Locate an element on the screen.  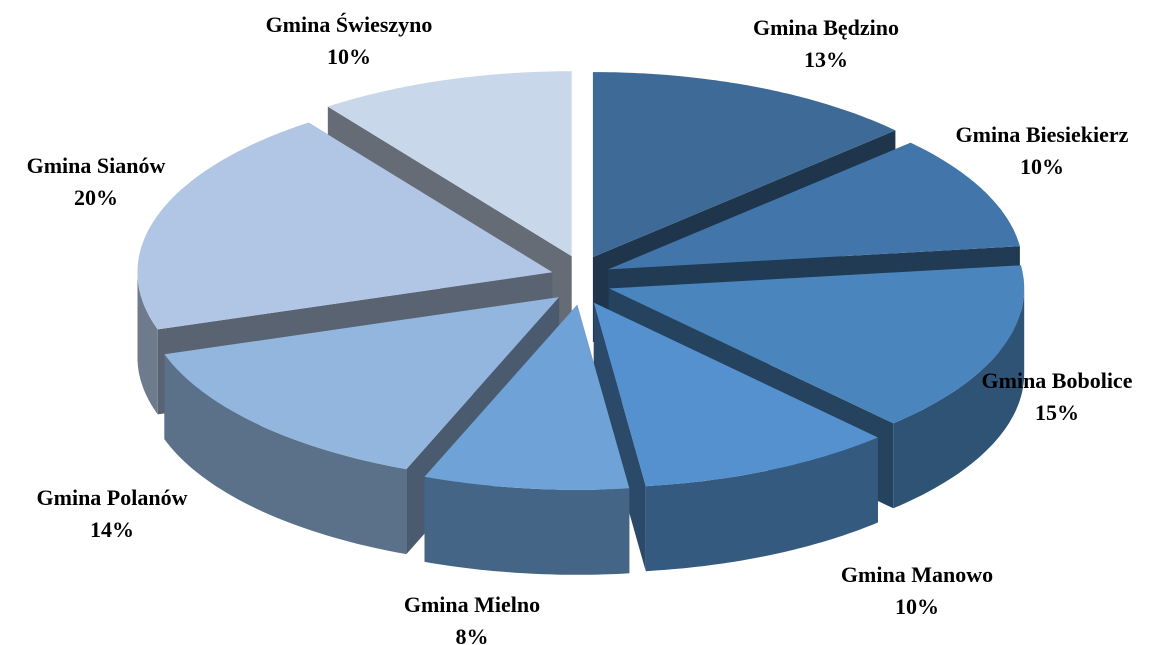
slice-label: Gmina Manowo is located at coordinates (917, 574).